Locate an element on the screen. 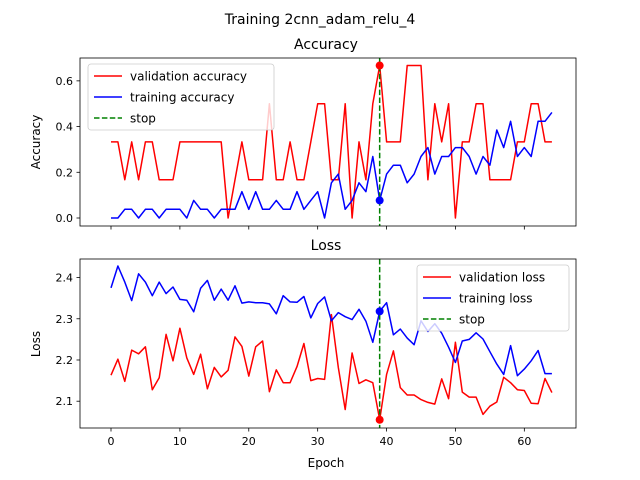 The height and width of the screenshot is (480, 640). loss-xtick-label-60: 60 is located at coordinates (524, 441).